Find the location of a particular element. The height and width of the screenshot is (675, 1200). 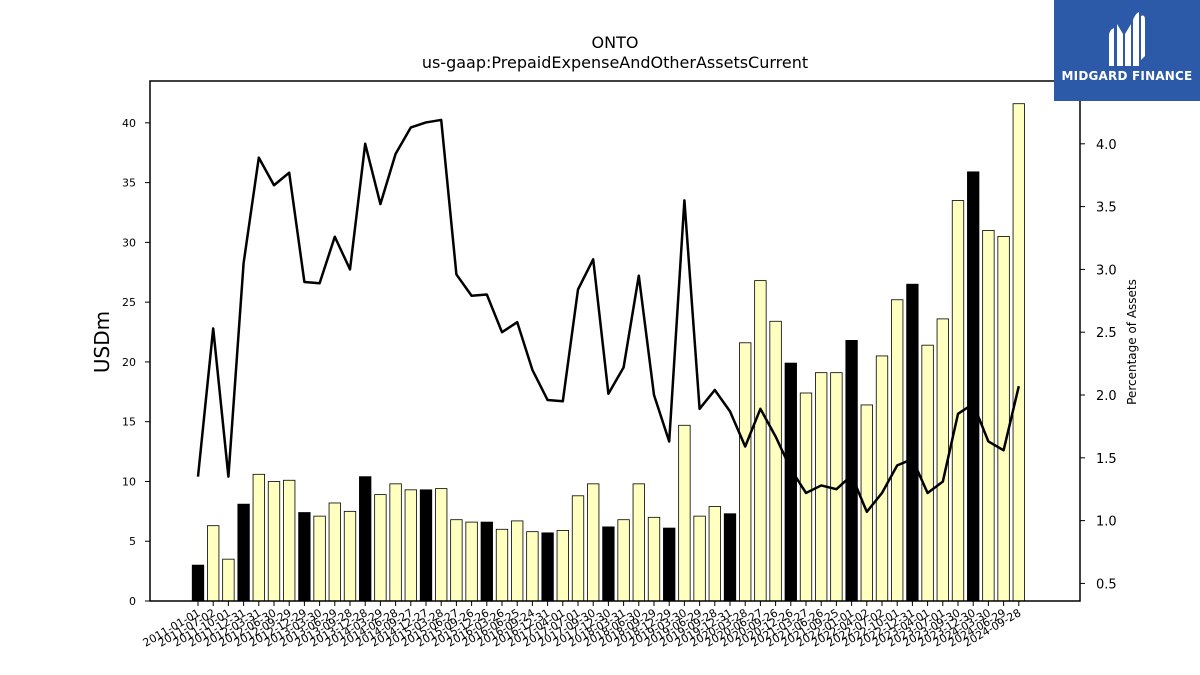

brand-logo: MIDGARD FINANCE is located at coordinates (1127, 50).